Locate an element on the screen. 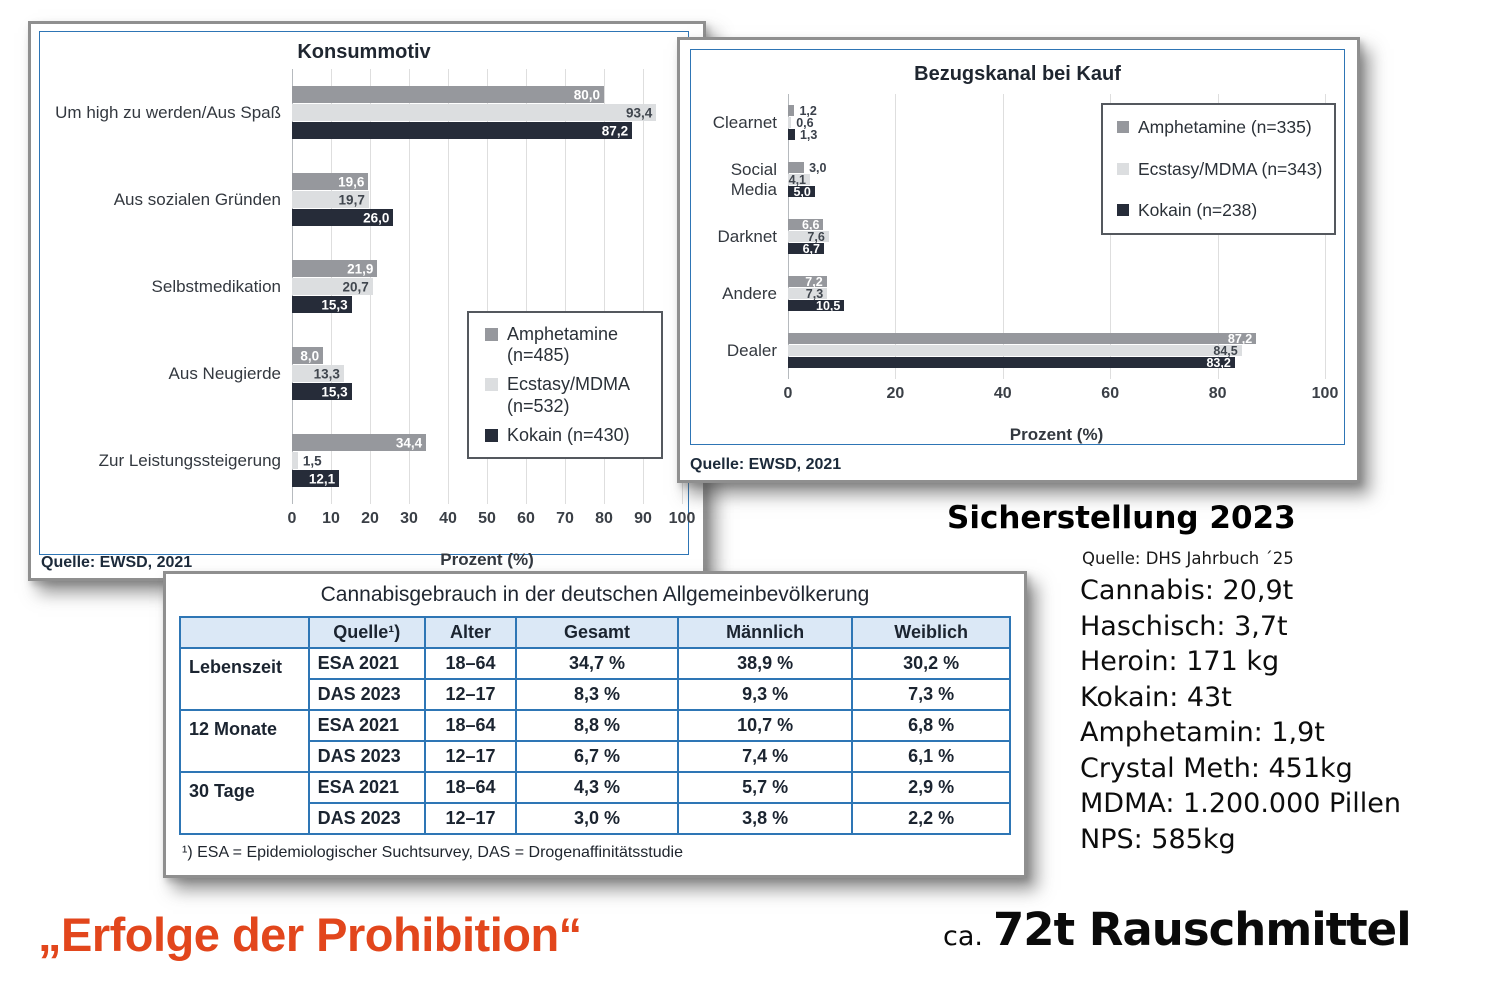 This screenshot has width=1500, height=1000. bar-series-2: 5,0 is located at coordinates (801, 192).